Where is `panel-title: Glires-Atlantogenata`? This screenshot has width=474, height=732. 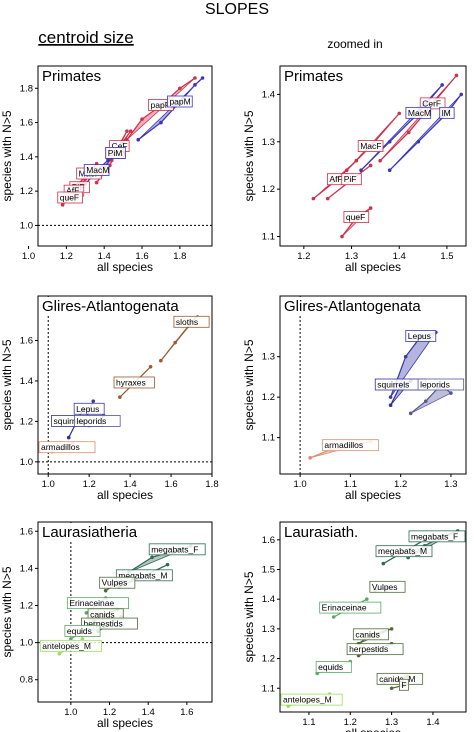 panel-title: Glires-Atlantogenata is located at coordinates (110, 306).